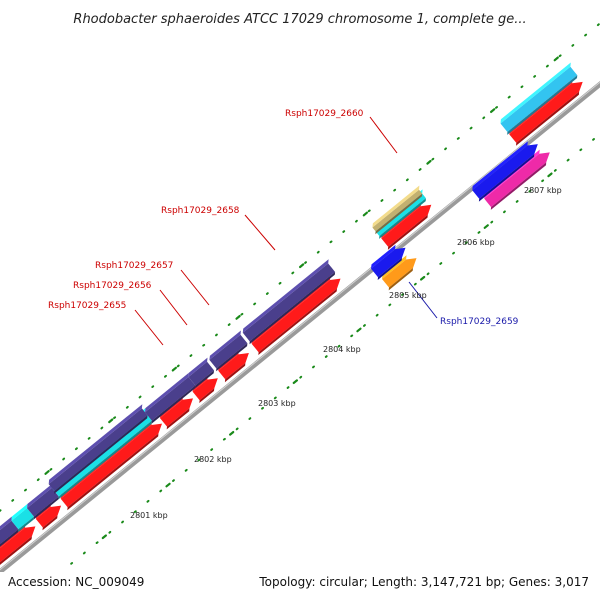  Describe the element at coordinates (178, 419) in the screenshot. I see `gene-red-4-shadow` at that location.